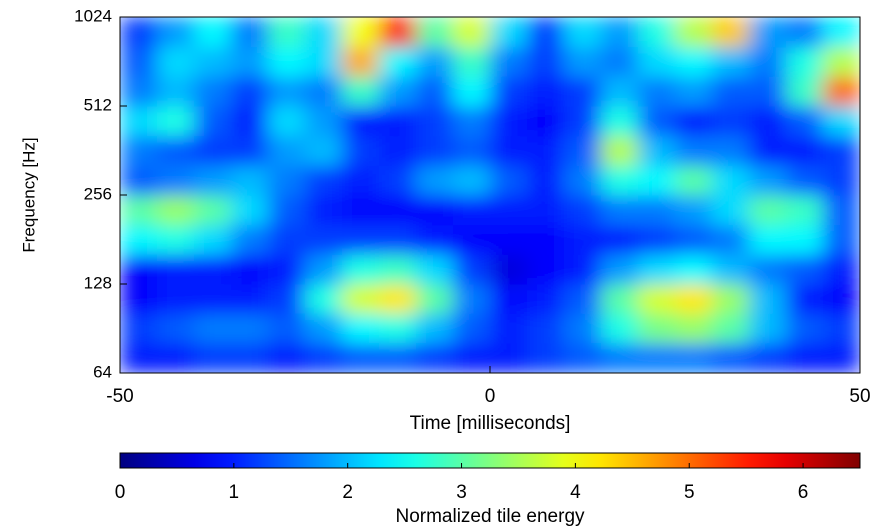 The image size is (887, 529). I want to click on colorbar-tick-label: 6, so click(803, 492).